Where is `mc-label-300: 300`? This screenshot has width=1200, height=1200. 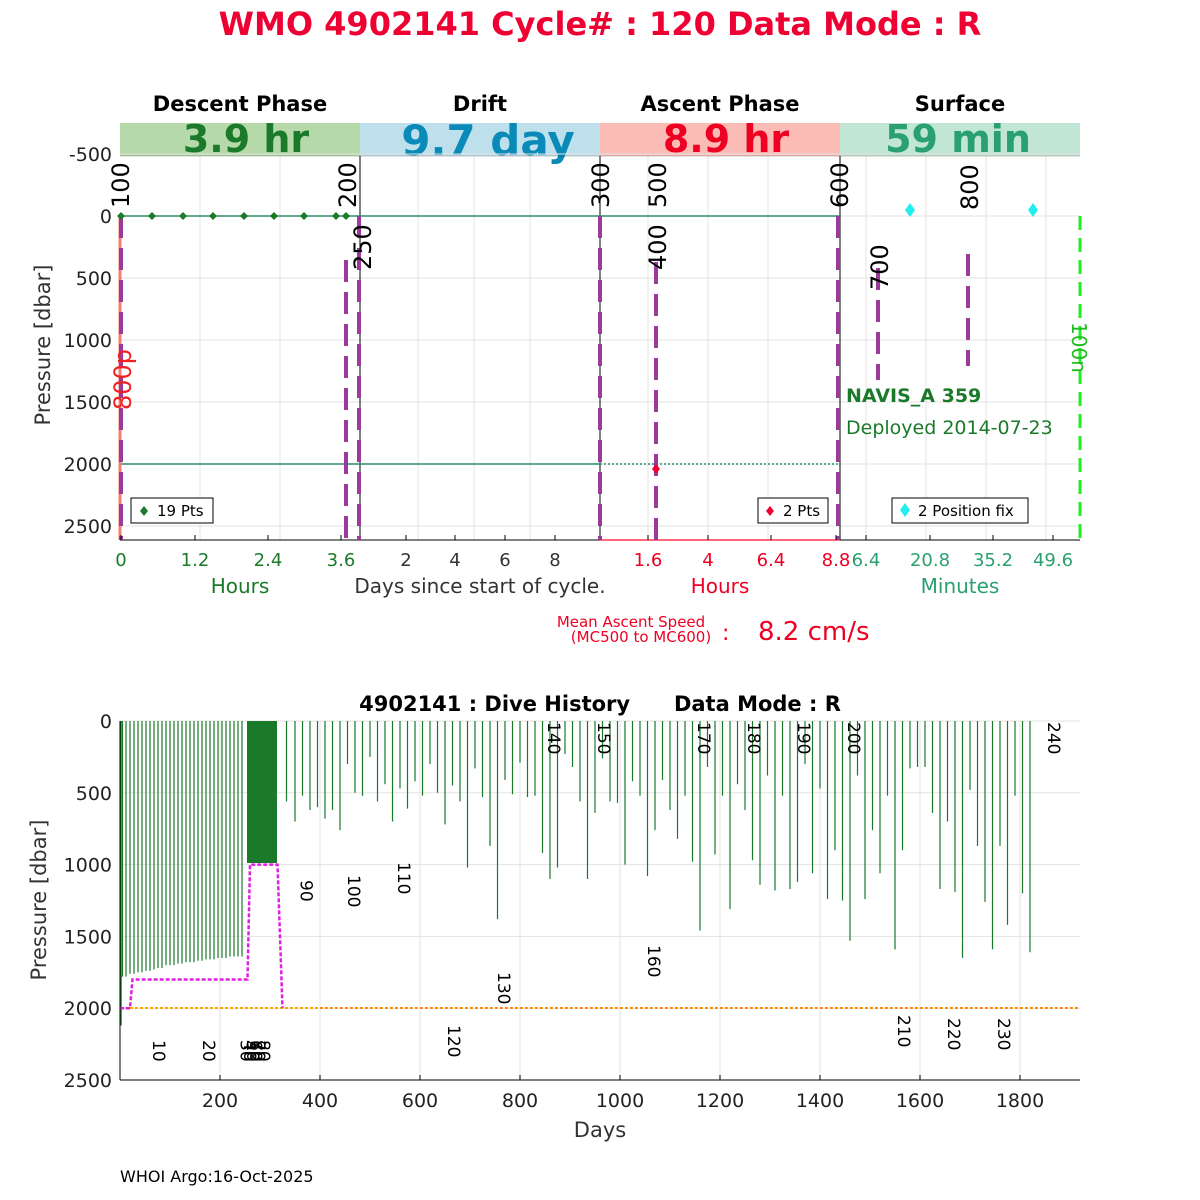
mc-label-300: 300 is located at coordinates (601, 185).